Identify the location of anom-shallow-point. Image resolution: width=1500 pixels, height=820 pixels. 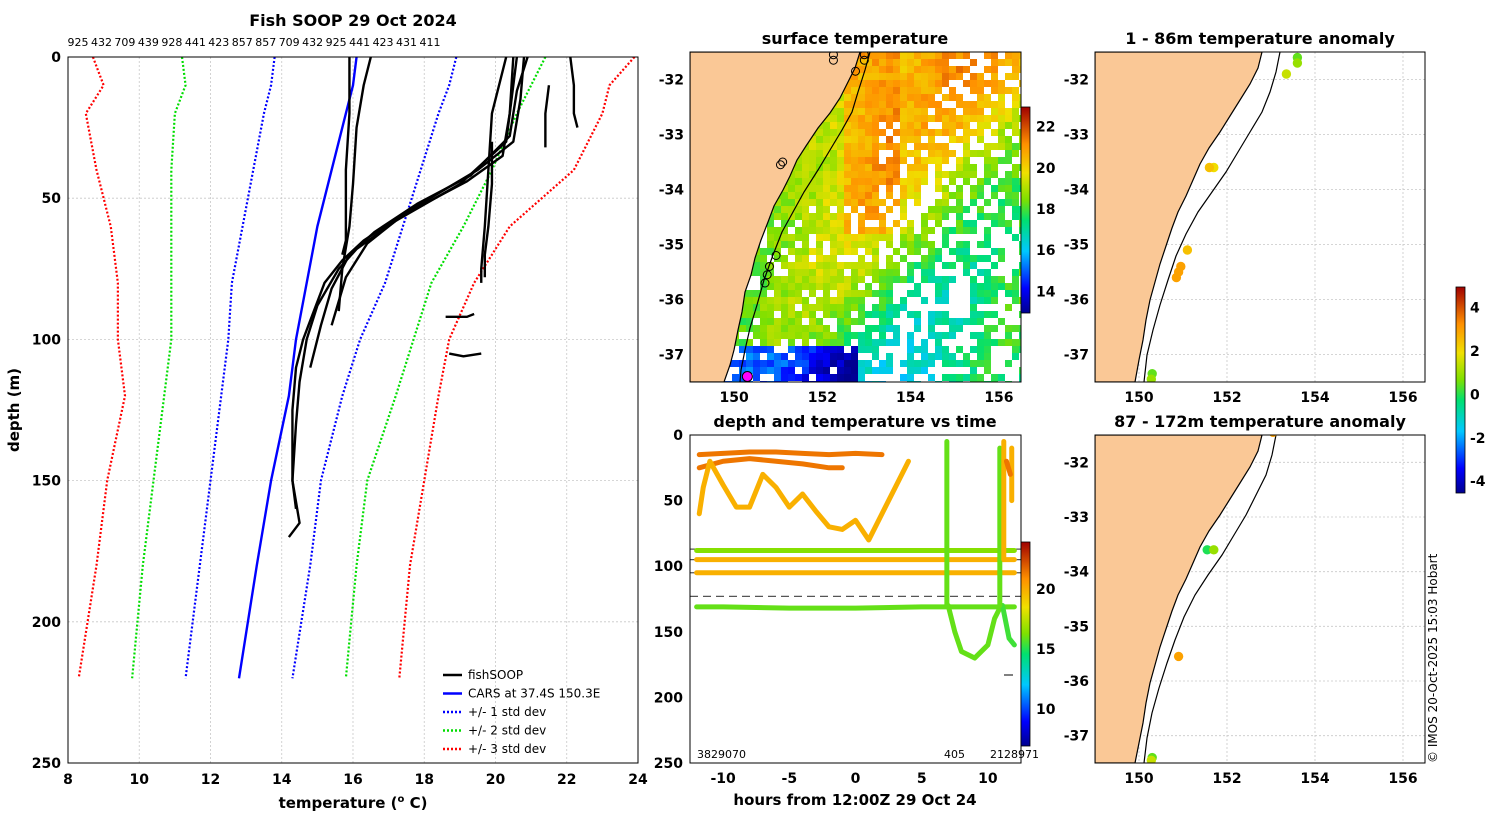
(1187, 250).